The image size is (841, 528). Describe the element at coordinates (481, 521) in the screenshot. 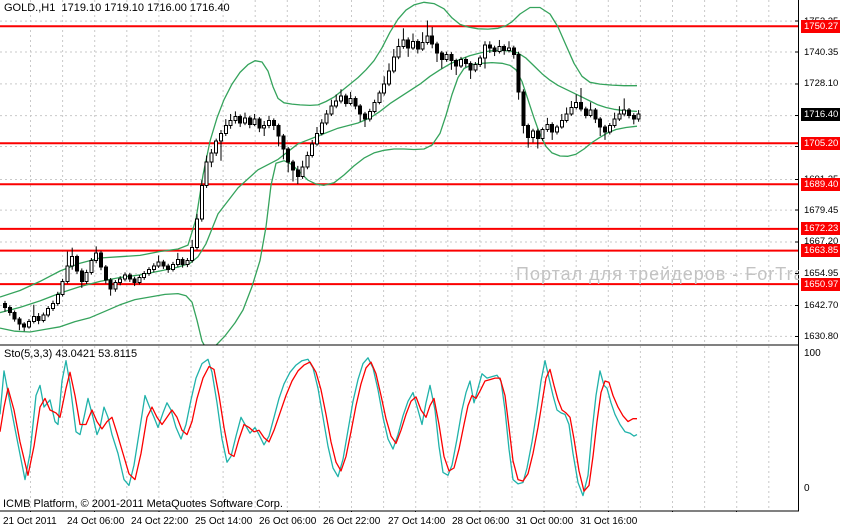

I see `time-axis-label: 28 Oct 06:00` at that location.